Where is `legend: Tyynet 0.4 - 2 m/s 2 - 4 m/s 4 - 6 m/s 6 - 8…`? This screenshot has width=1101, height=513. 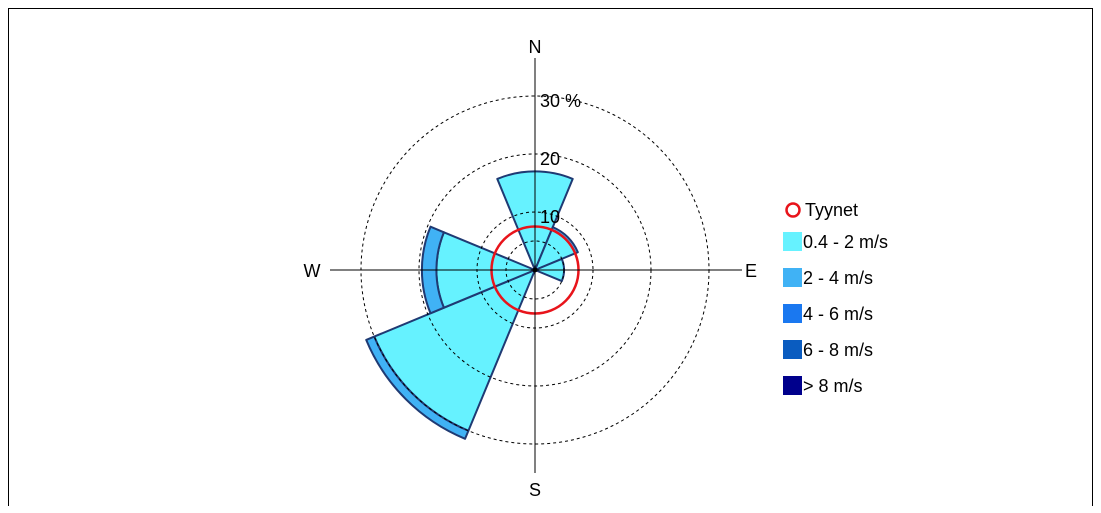
legend: Tyynet 0.4 - 2 m/s 2 - 4 m/s 4 - 6 m/s 6 - 8… is located at coordinates (835, 298).